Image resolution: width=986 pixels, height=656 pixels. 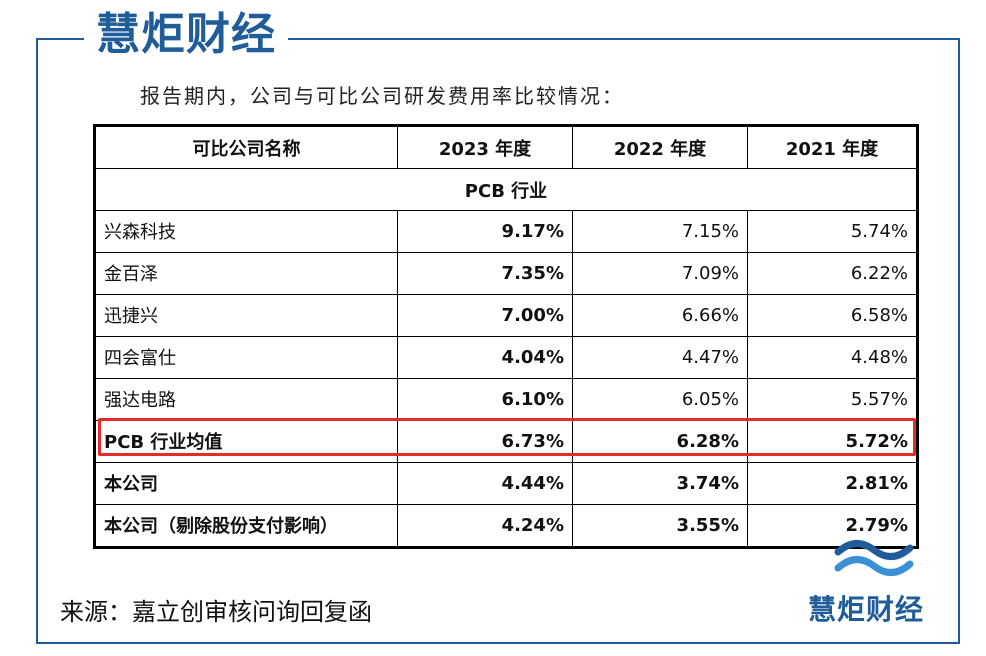 I want to click on value-2023: 7.35%, so click(x=485, y=273).